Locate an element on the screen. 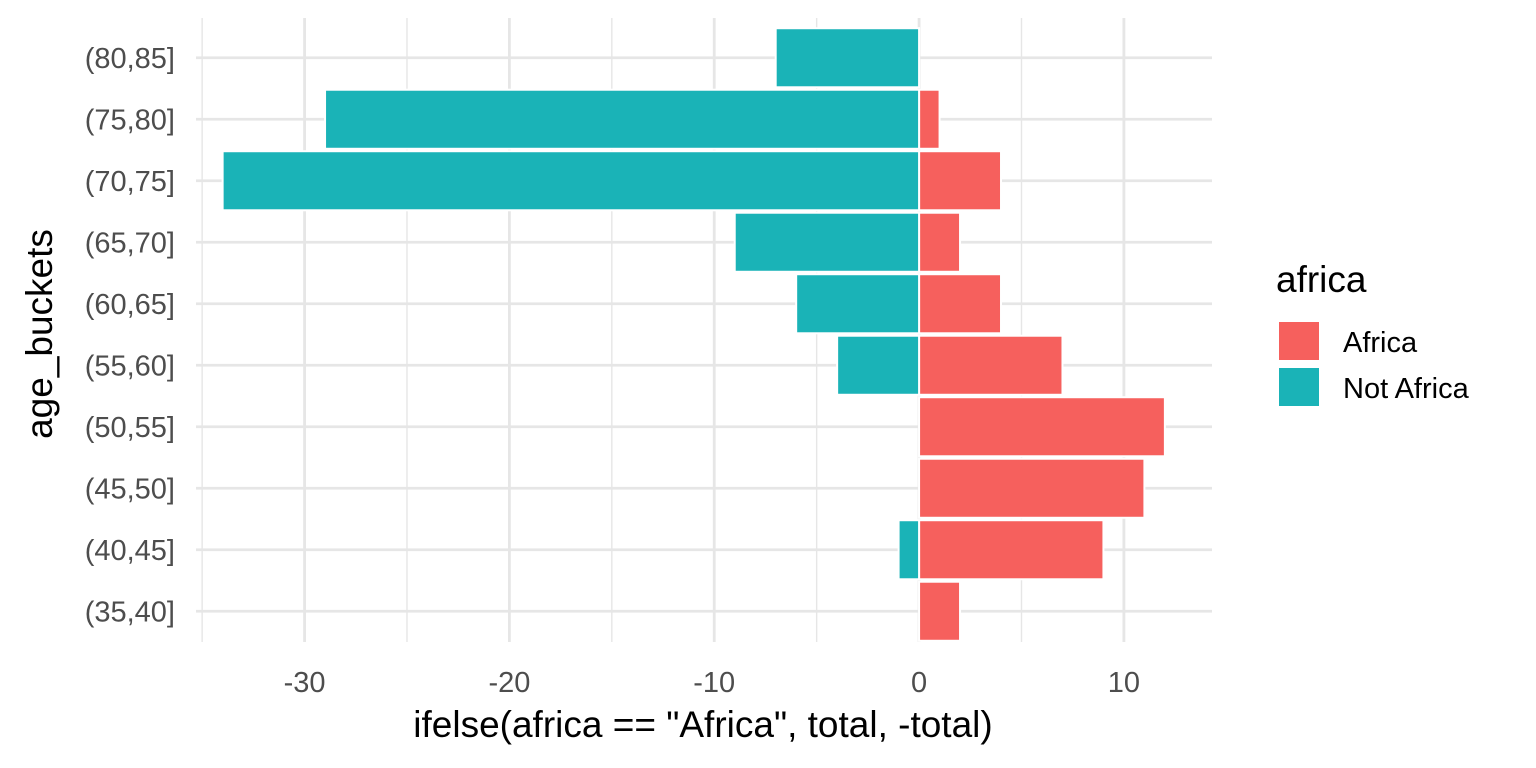  legend-label-africa: Africa is located at coordinates (1380, 343).